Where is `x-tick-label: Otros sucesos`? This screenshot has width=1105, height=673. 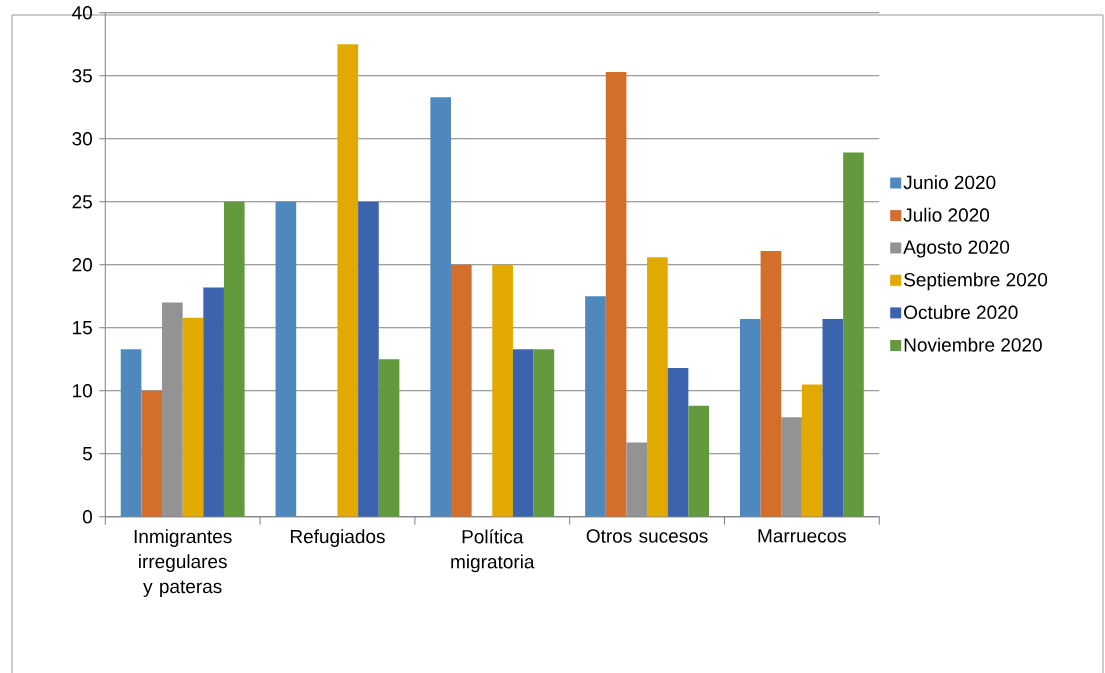 x-tick-label: Otros sucesos is located at coordinates (647, 536).